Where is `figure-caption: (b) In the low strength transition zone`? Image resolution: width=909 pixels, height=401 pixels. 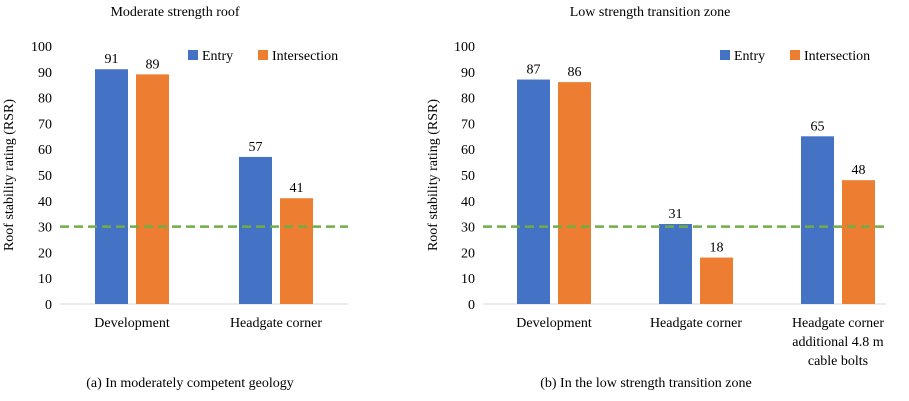 figure-caption: (b) In the low strength transition zone is located at coordinates (646, 383).